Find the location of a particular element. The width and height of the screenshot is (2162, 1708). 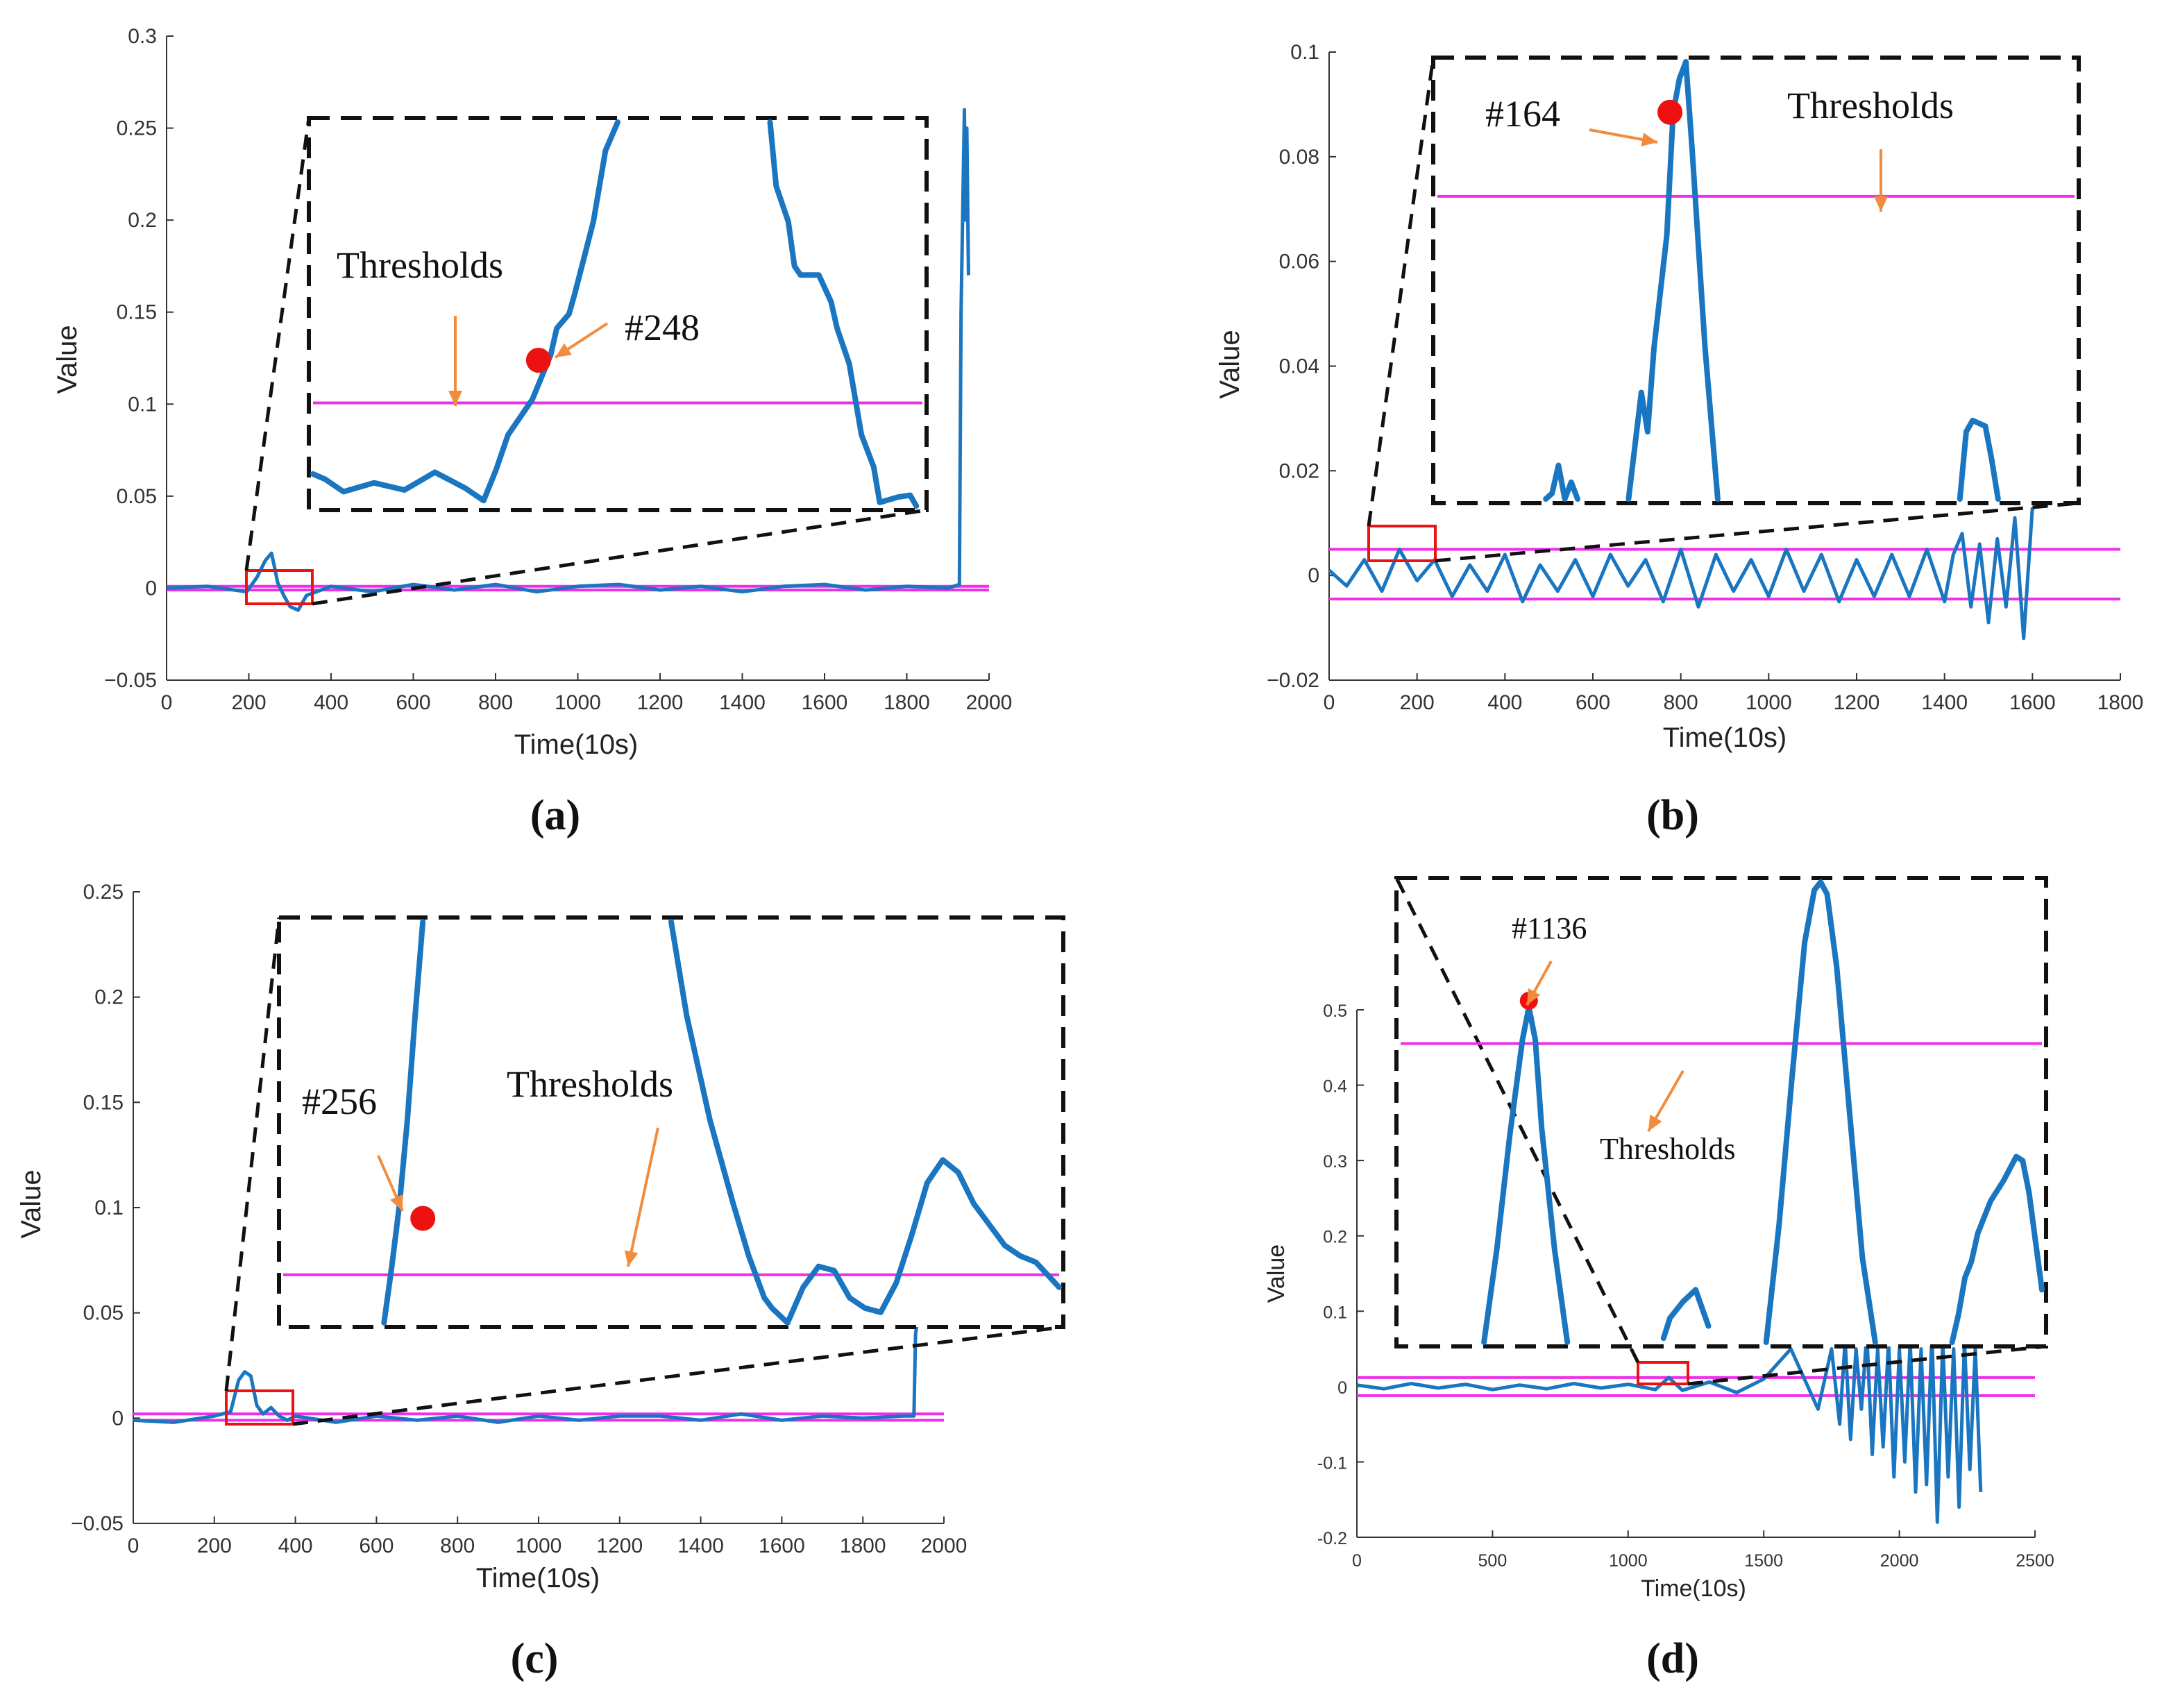

panel-label: (b) is located at coordinates (1673, 815).